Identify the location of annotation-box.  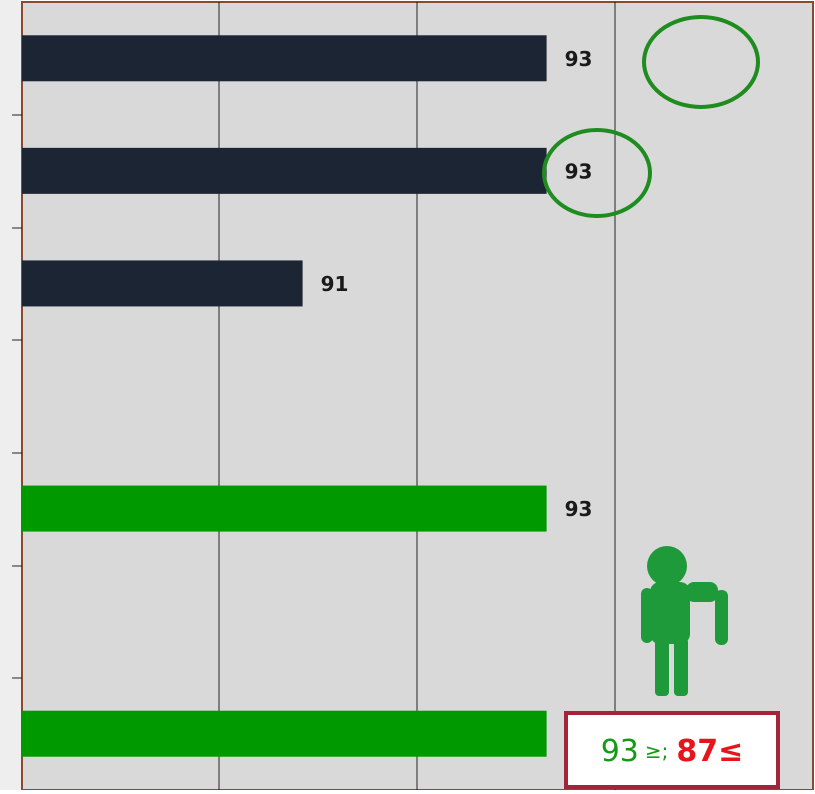
(672, 750).